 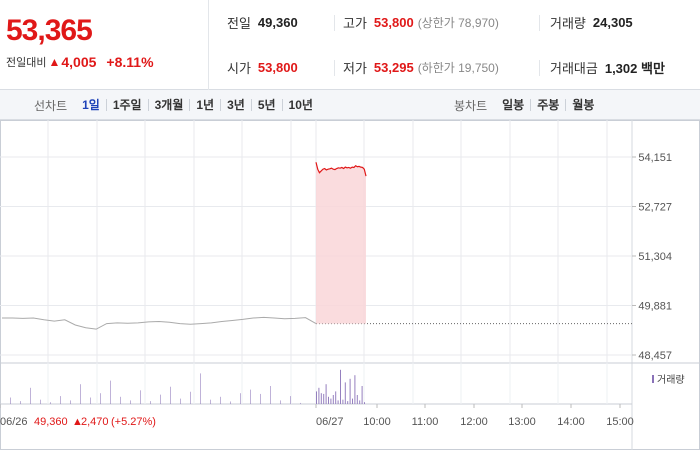 What do you see at coordinates (95, 422) in the screenshot?
I see `prev-day-change-label: 2,470` at bounding box center [95, 422].